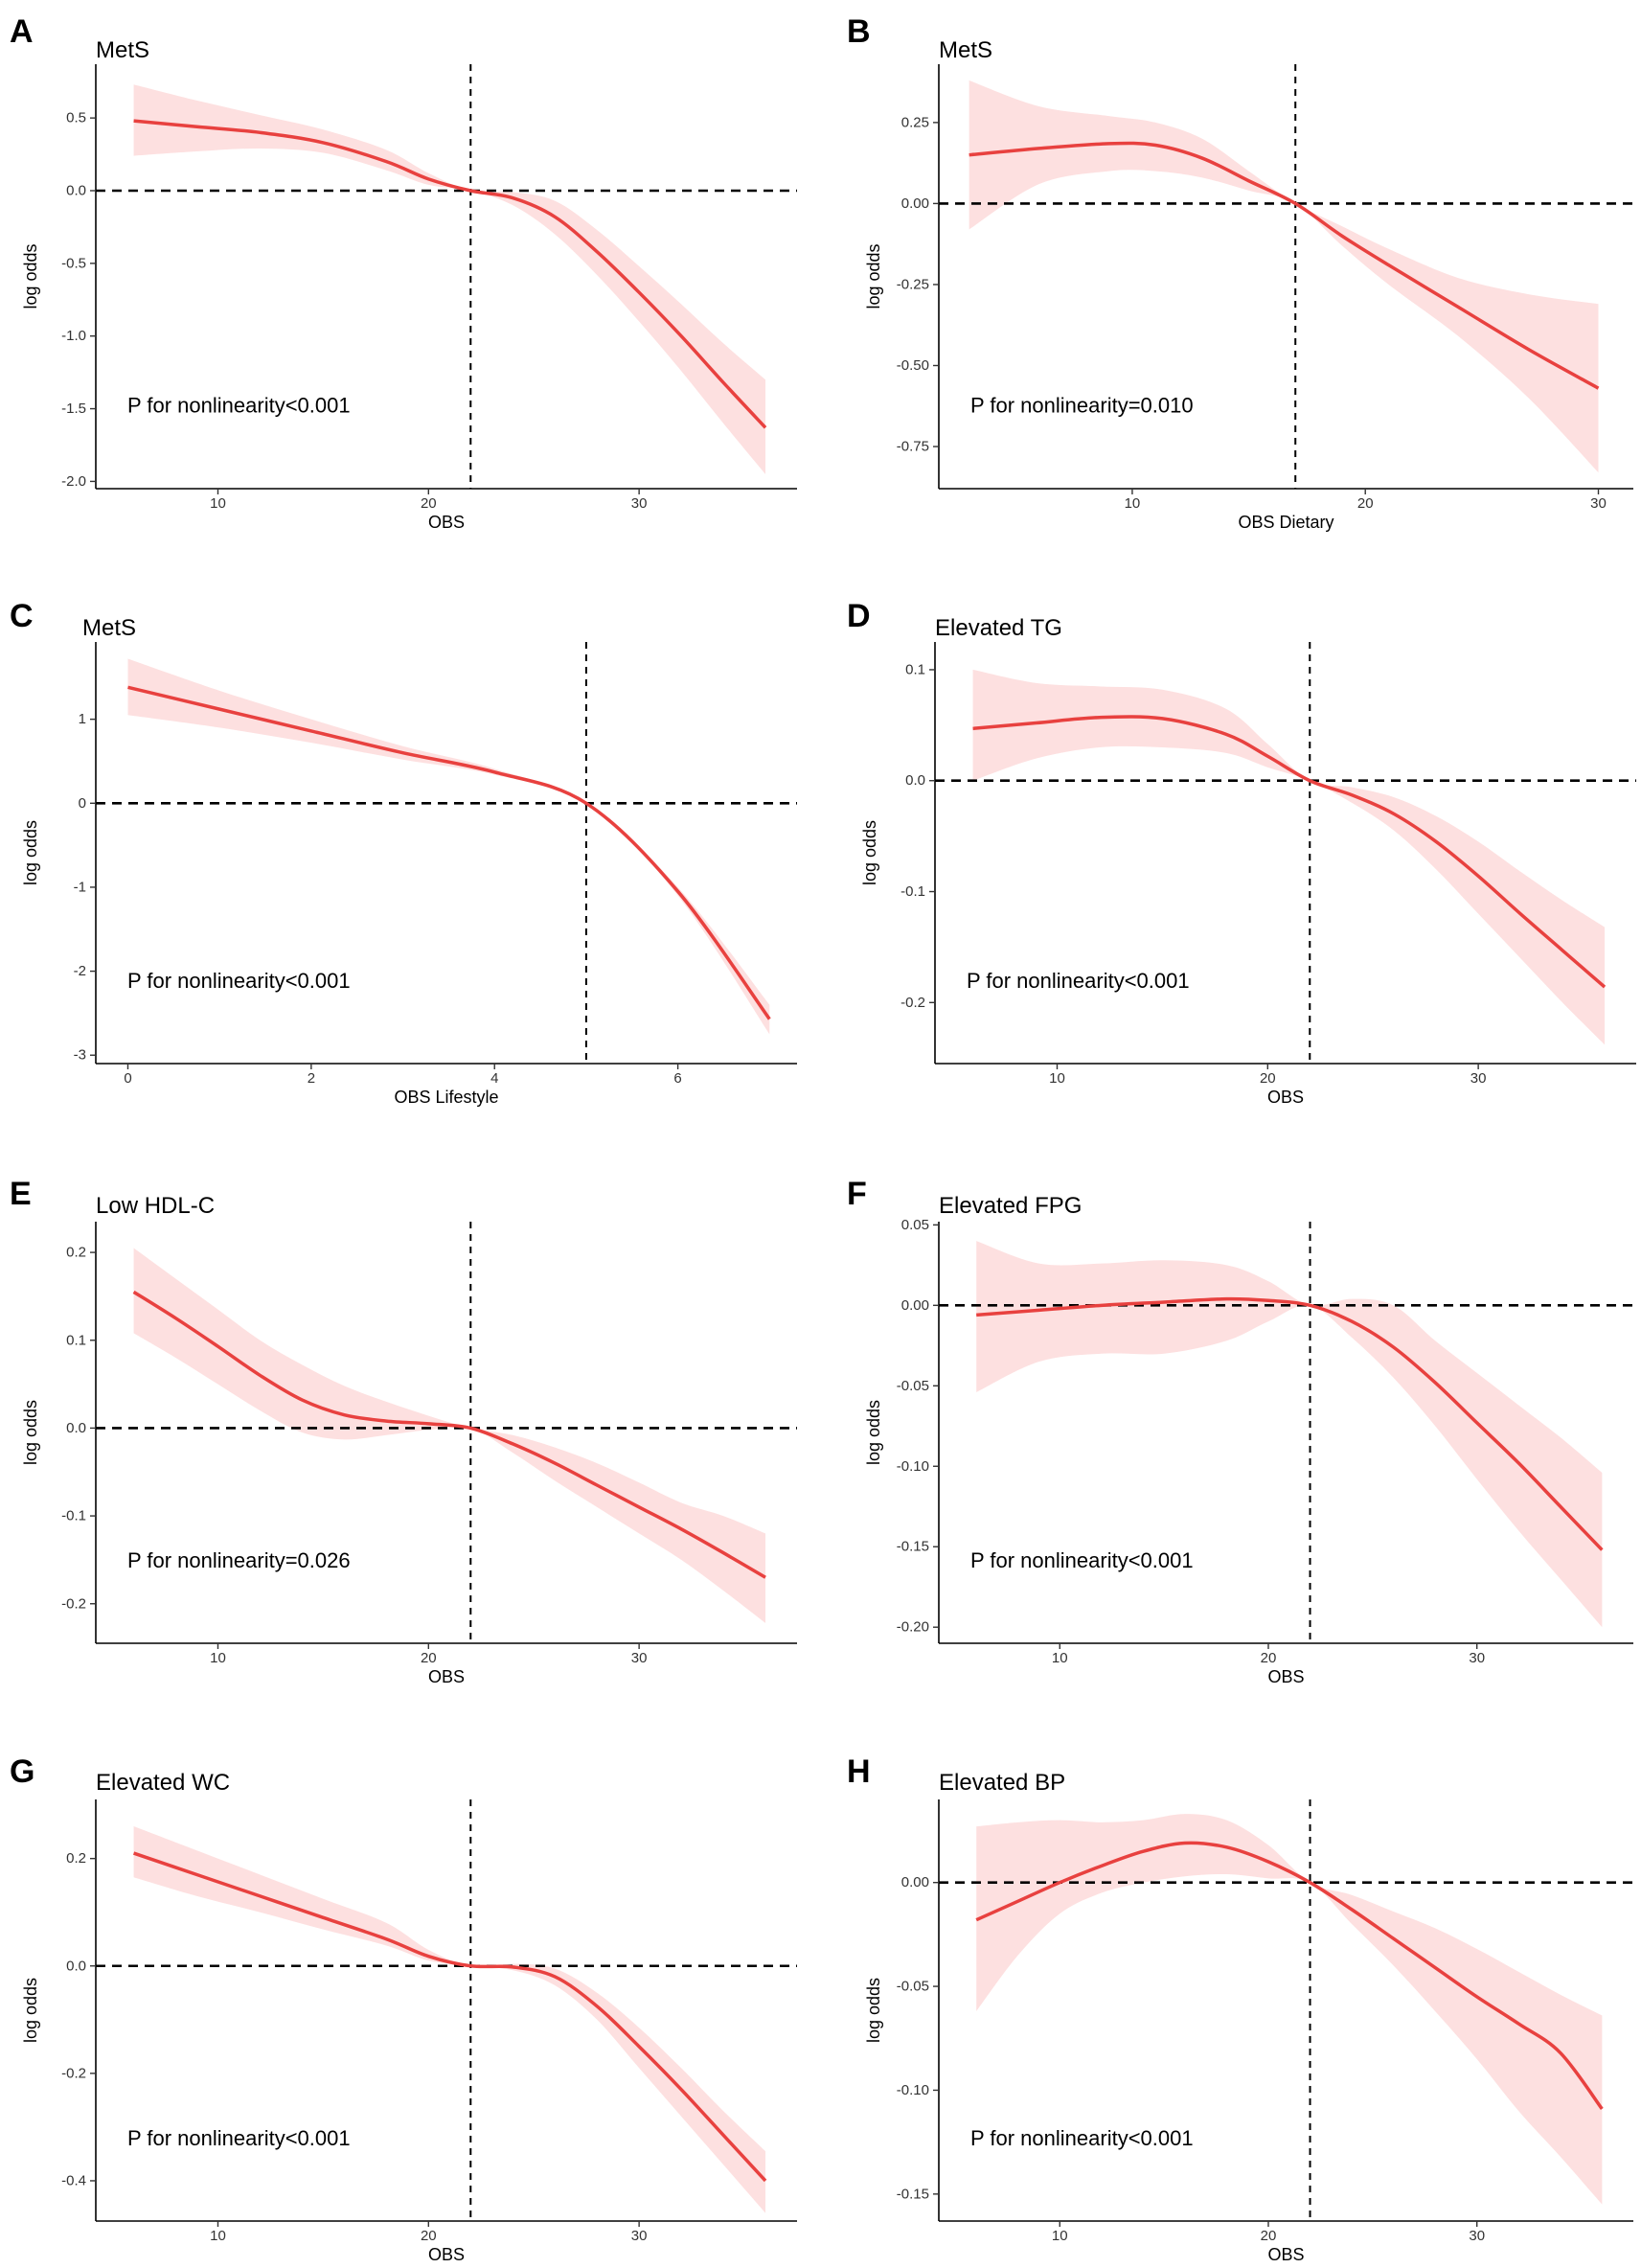 Image resolution: width=1641 pixels, height=2268 pixels. I want to click on nonlinearity-annotation: P for nonlinearity=0.010, so click(1082, 405).